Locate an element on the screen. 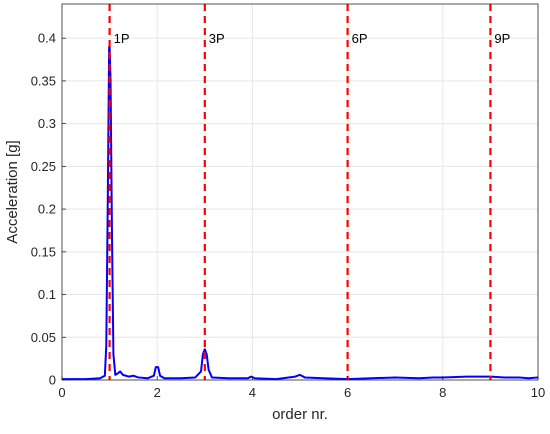 The width and height of the screenshot is (550, 434). x-axis-label: order nr. is located at coordinates (300, 414).